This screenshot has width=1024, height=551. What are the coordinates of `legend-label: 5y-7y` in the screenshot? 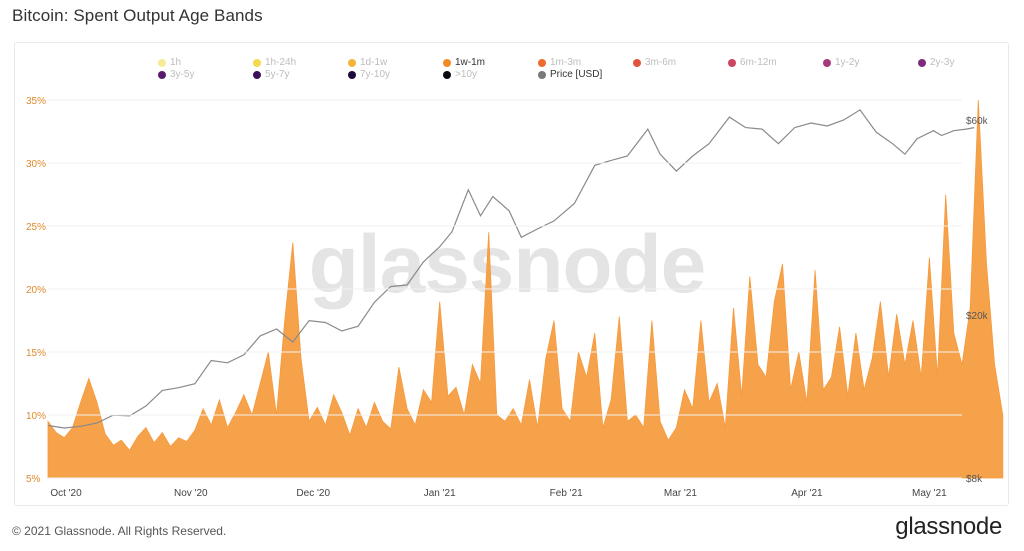 It's located at (277, 74).